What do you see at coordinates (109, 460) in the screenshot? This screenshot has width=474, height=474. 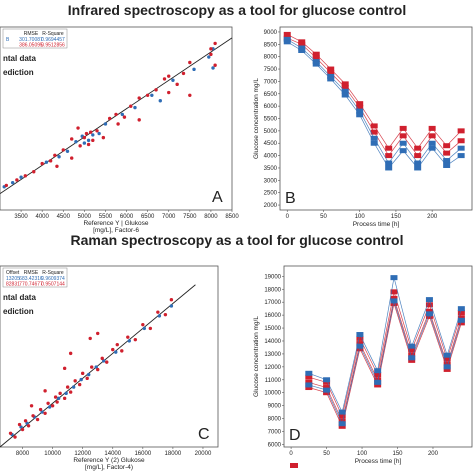 I see `x-axis-label: Reference Y (2) Glukose` at bounding box center [109, 460].